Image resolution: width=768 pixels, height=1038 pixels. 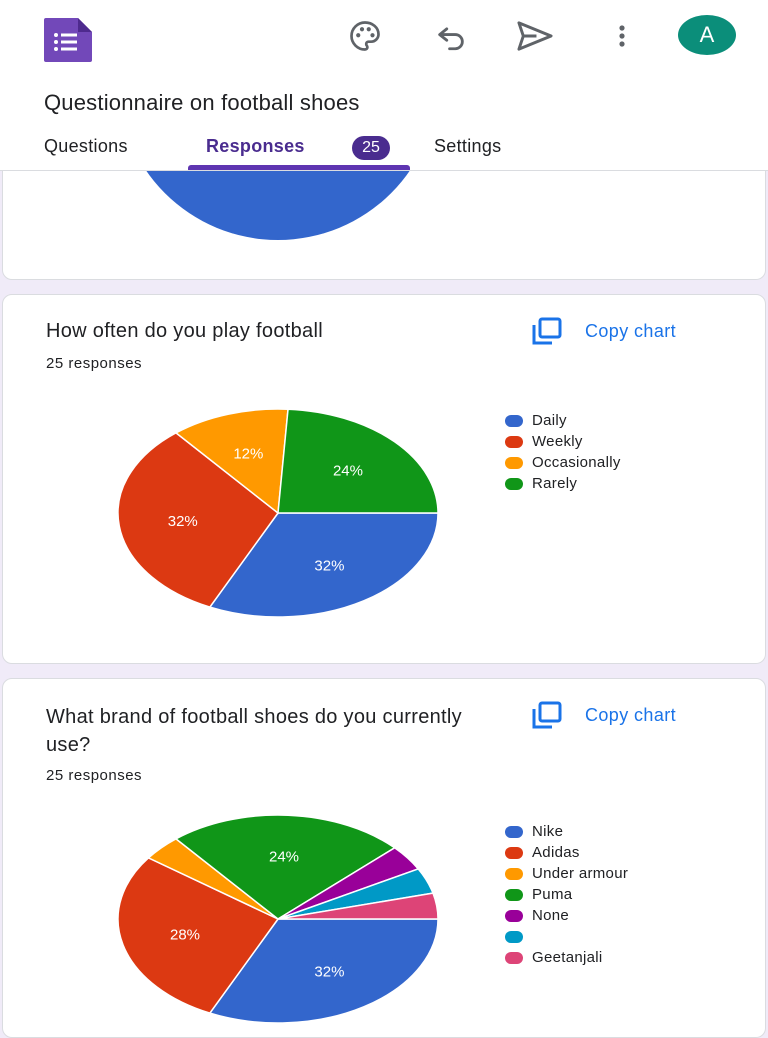 I want to click on legend-item: Daily, so click(x=563, y=420).